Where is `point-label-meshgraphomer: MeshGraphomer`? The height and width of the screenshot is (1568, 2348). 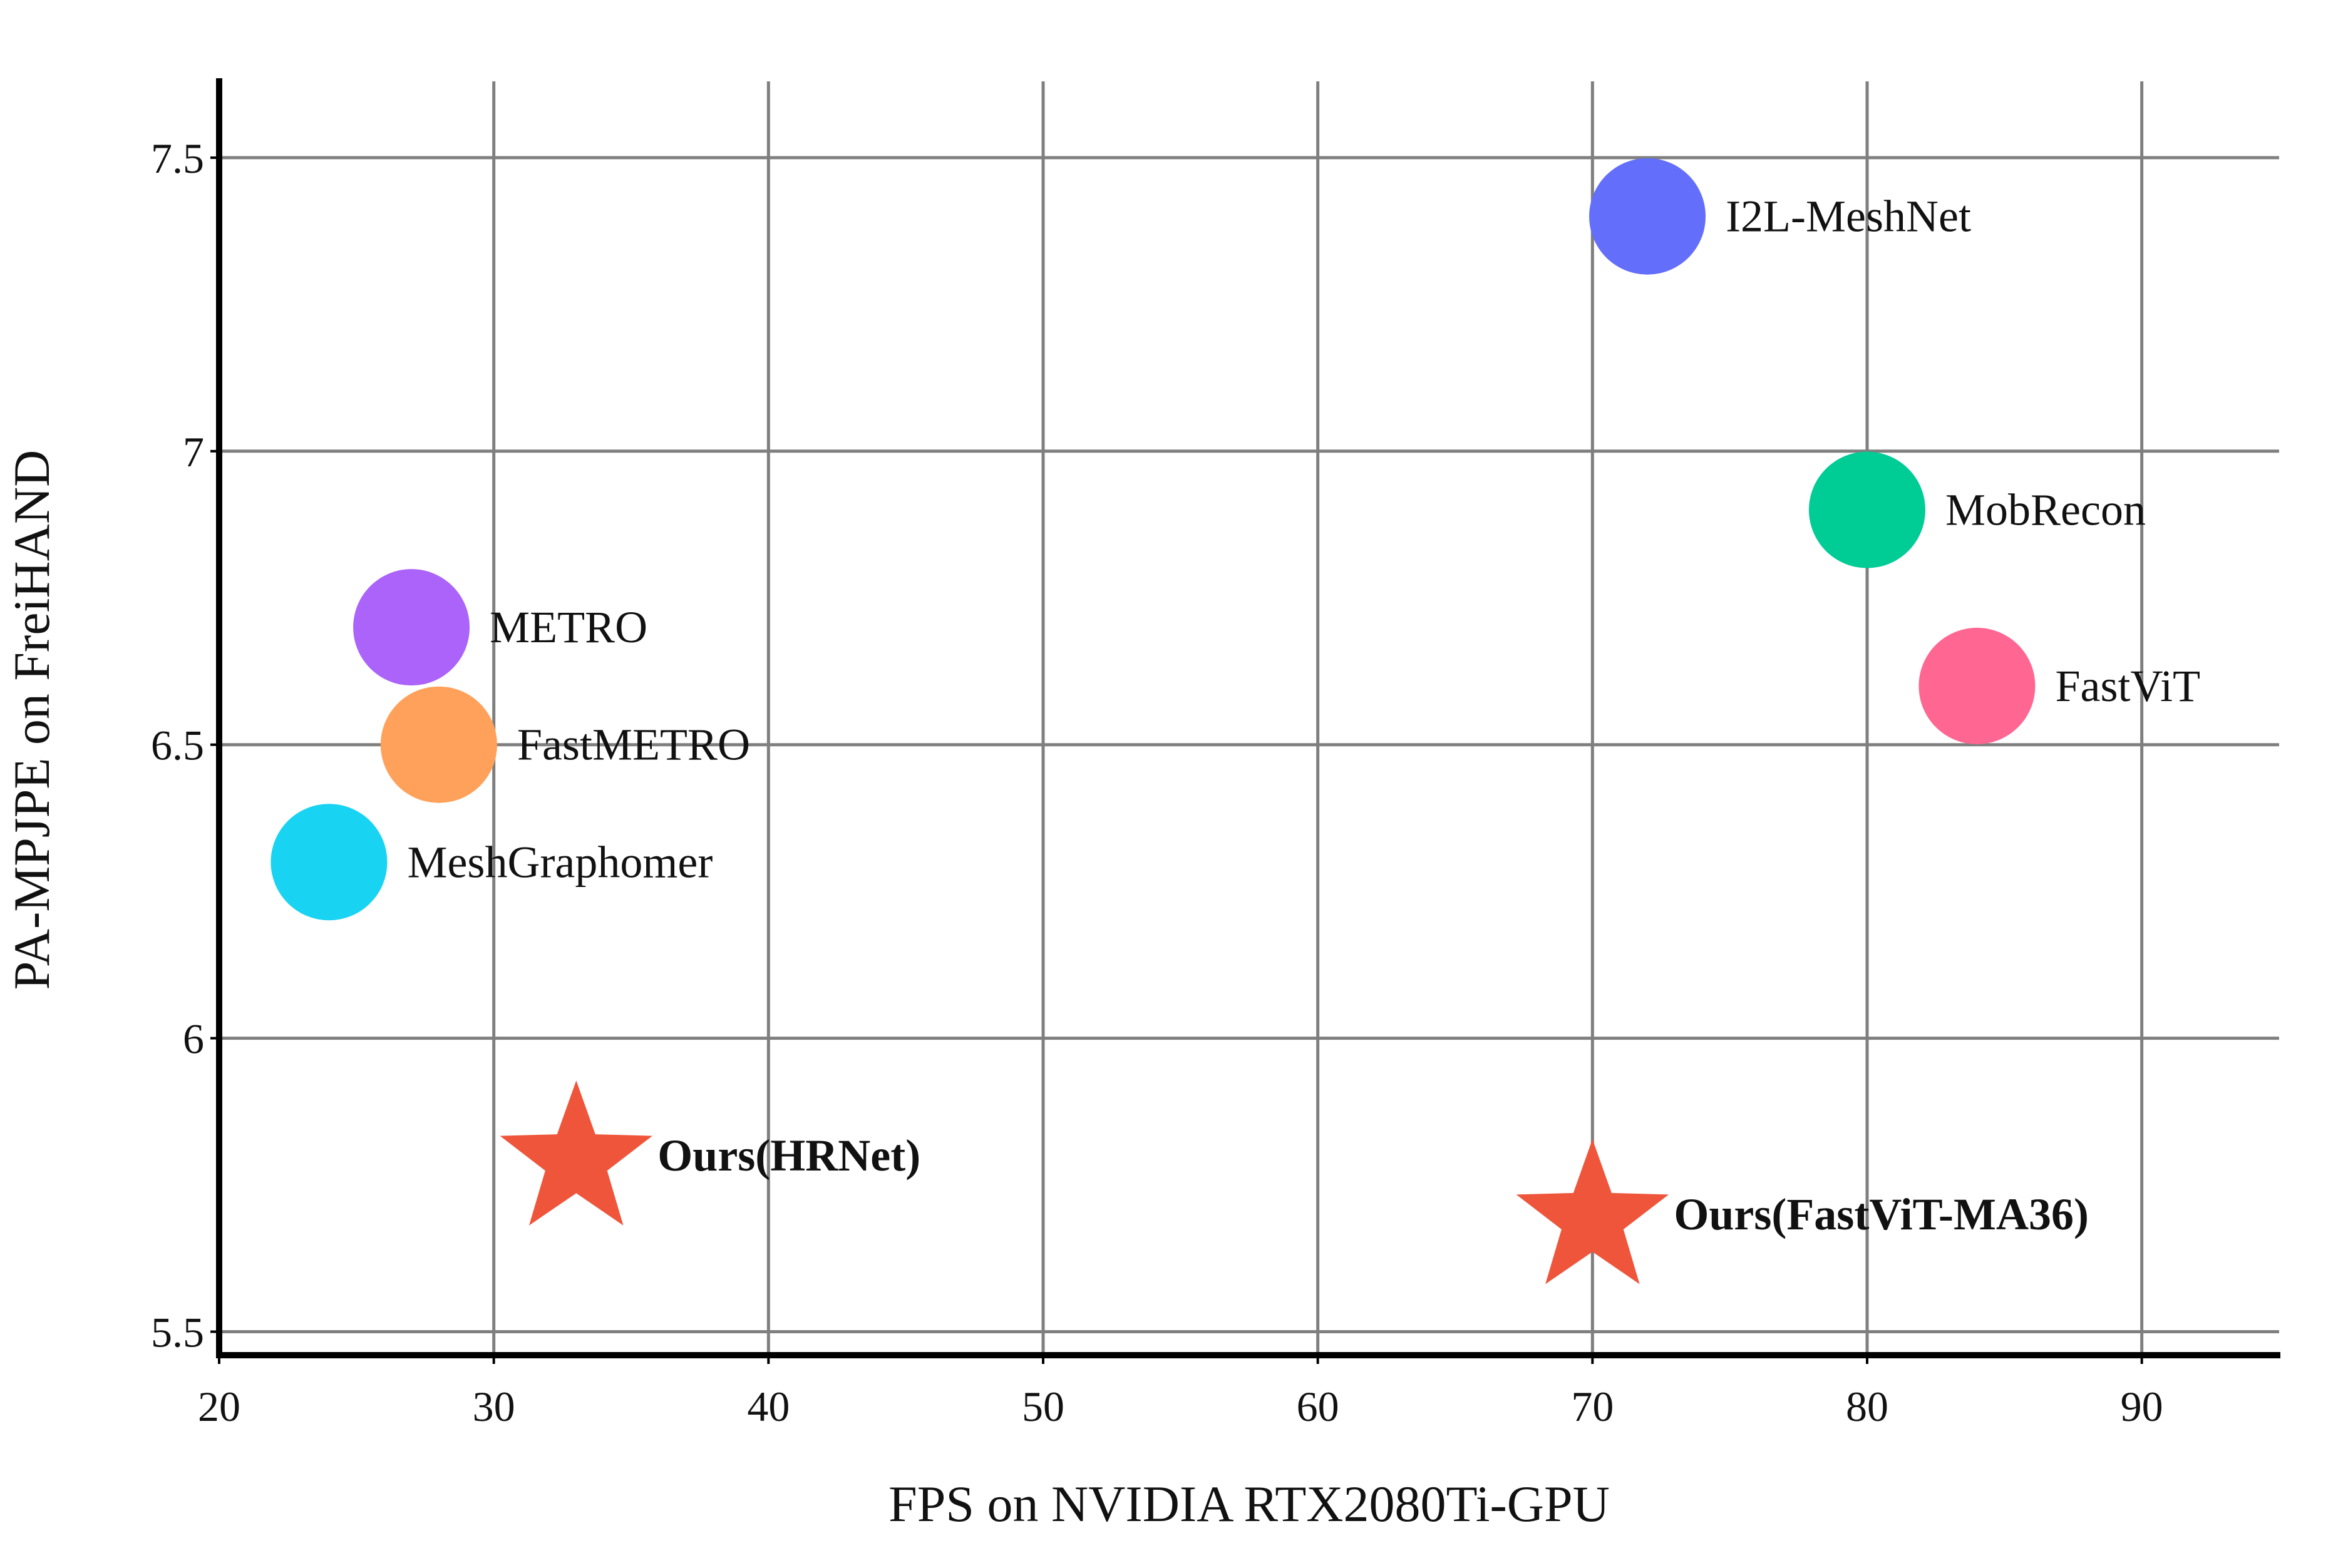
point-label-meshgraphomer: MeshGraphomer is located at coordinates (560, 862).